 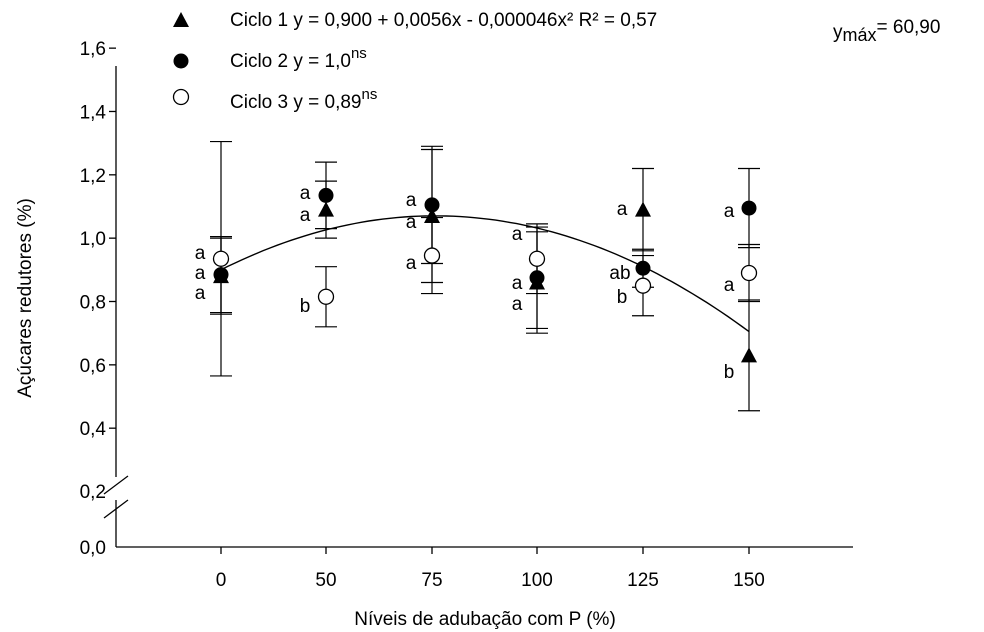 I want to click on y-tick-label: 0,6, so click(x=93, y=366).